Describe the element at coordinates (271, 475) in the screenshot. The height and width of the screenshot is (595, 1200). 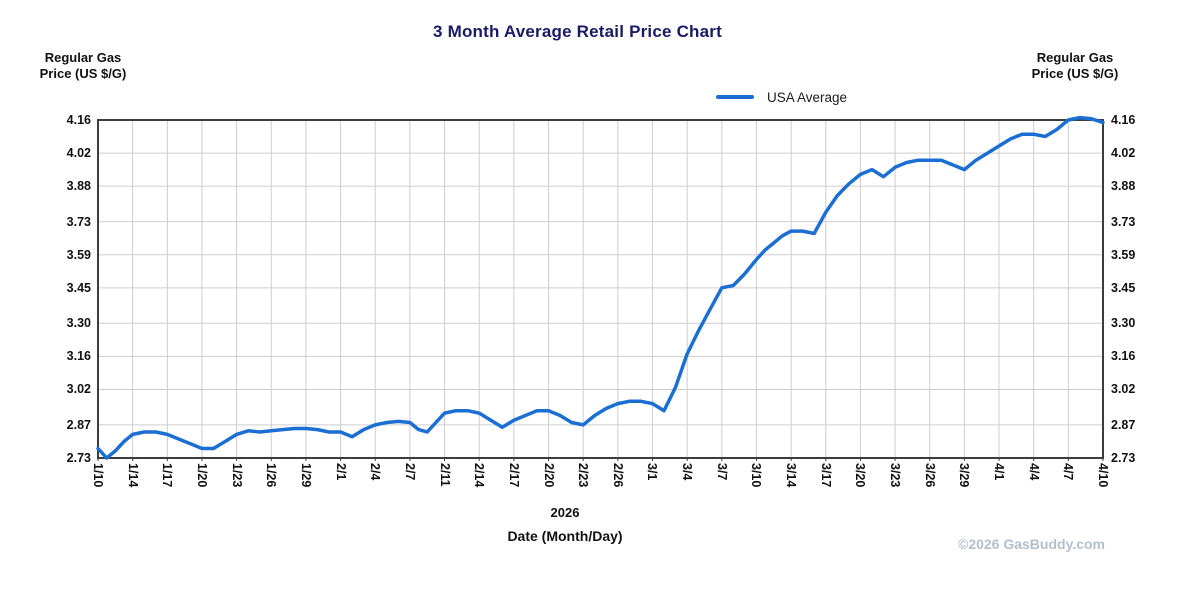
I see `x-tick-label: 1/26` at that location.